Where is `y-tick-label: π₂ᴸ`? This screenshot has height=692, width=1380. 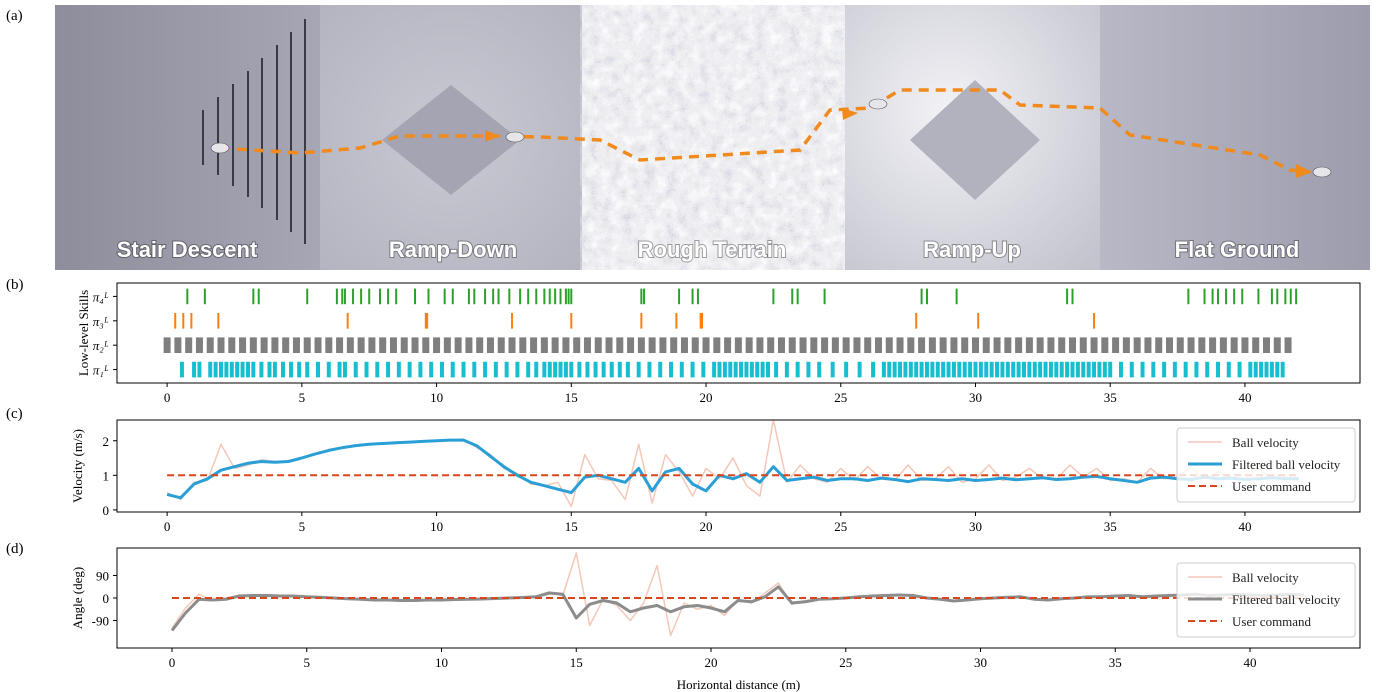
y-tick-label: π₂ᴸ is located at coordinates (101, 345).